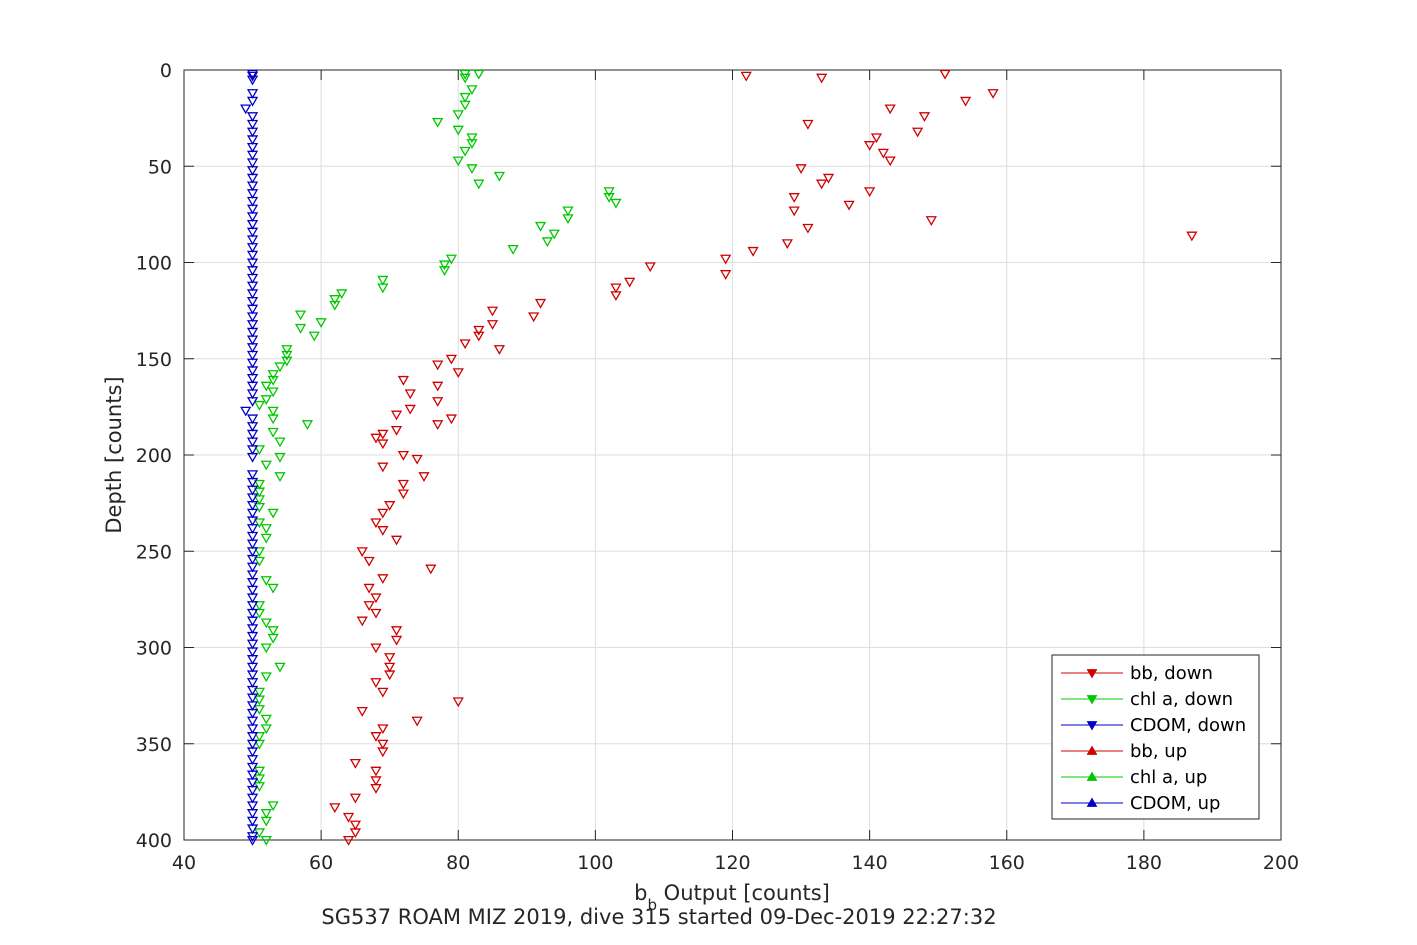  Describe the element at coordinates (1092, 700) in the screenshot. I see `legend-marker-chl-a-down` at that location.